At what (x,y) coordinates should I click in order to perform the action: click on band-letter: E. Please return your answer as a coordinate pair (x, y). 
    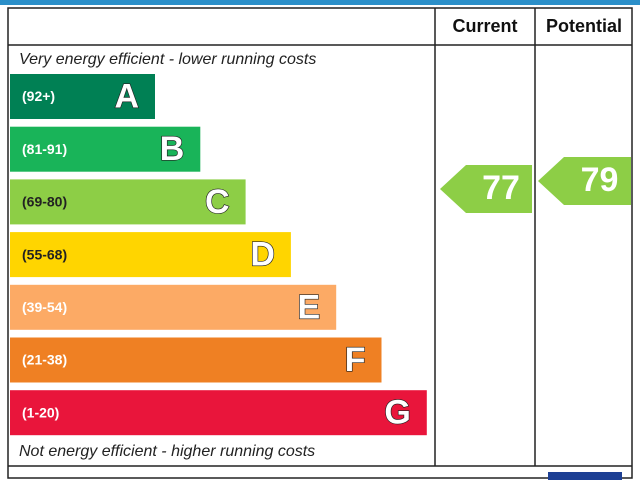
    Looking at the image, I should click on (309, 307).